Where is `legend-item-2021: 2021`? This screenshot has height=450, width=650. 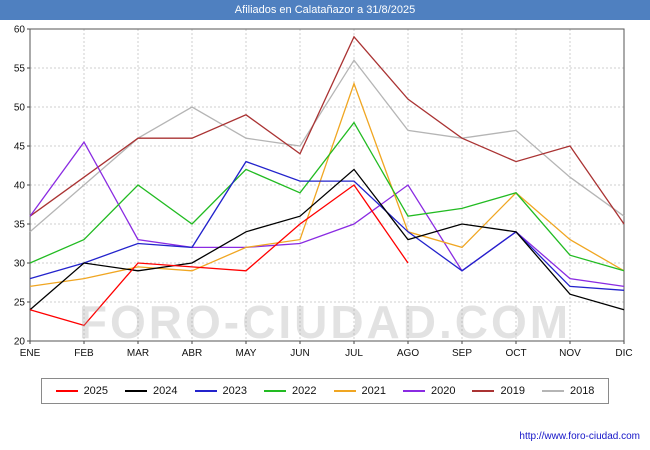
legend-item-2021: 2021 is located at coordinates (359, 391).